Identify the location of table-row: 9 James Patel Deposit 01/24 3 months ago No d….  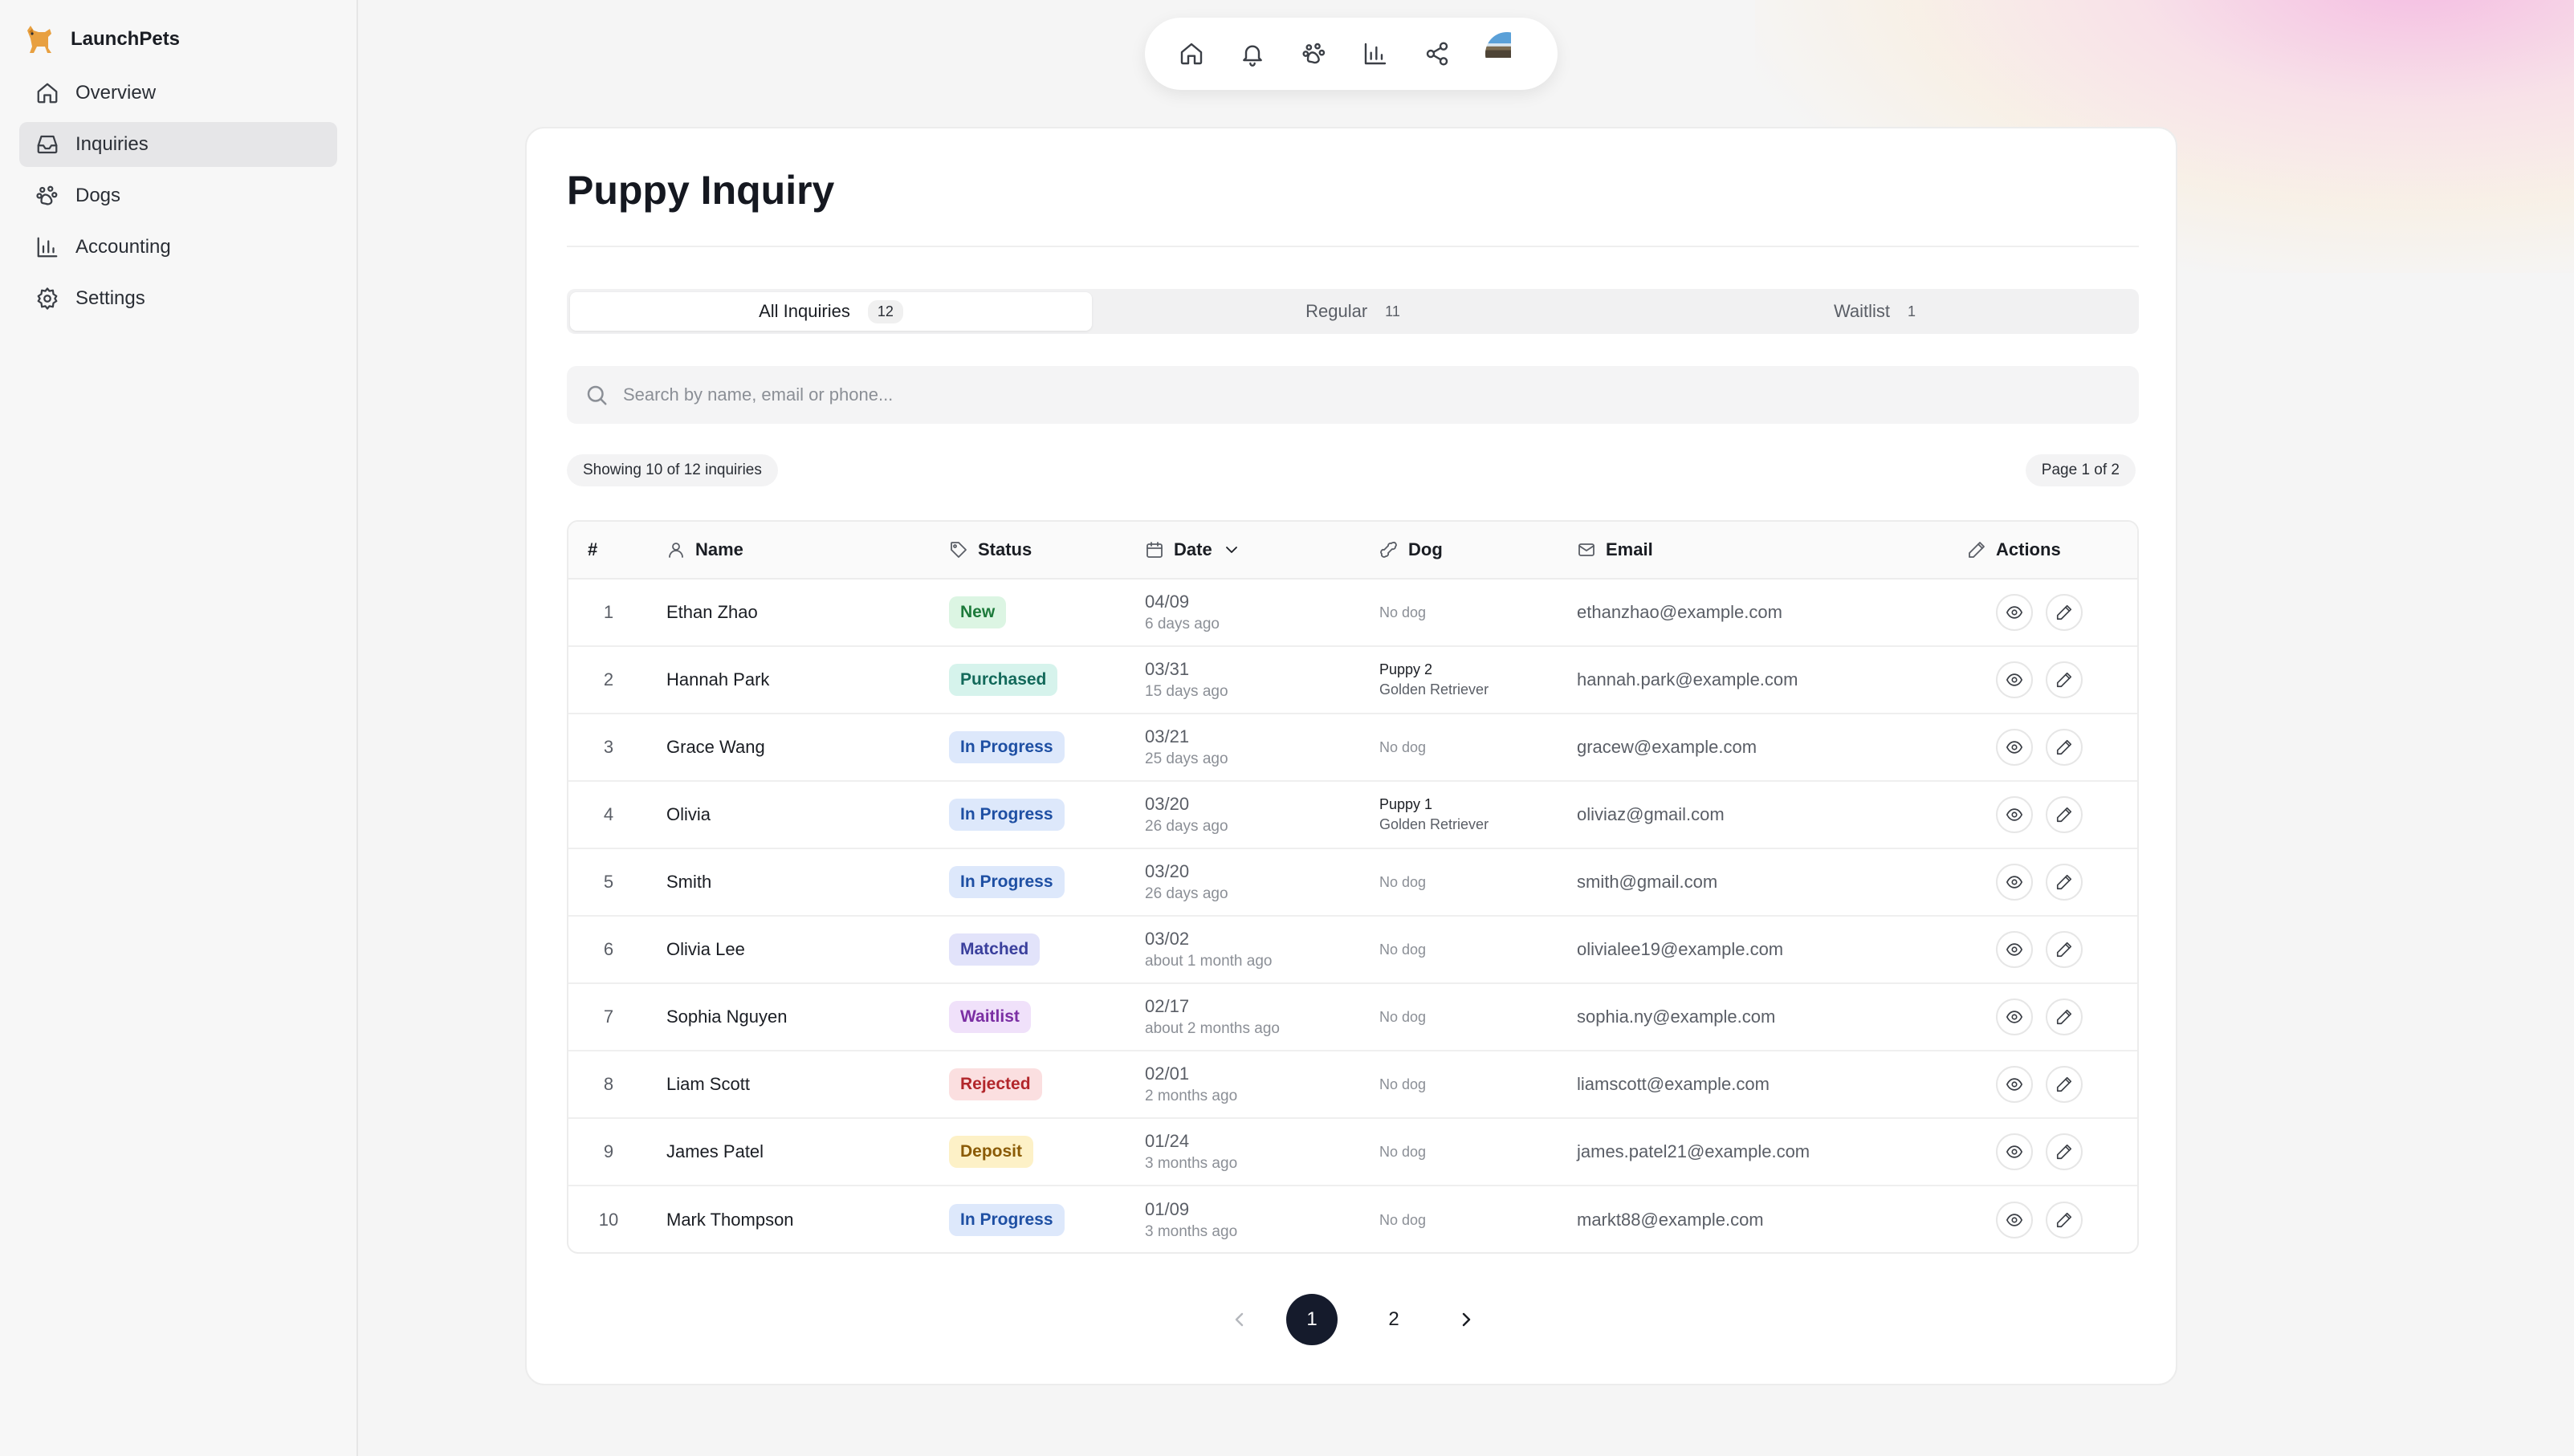
(1352, 1152).